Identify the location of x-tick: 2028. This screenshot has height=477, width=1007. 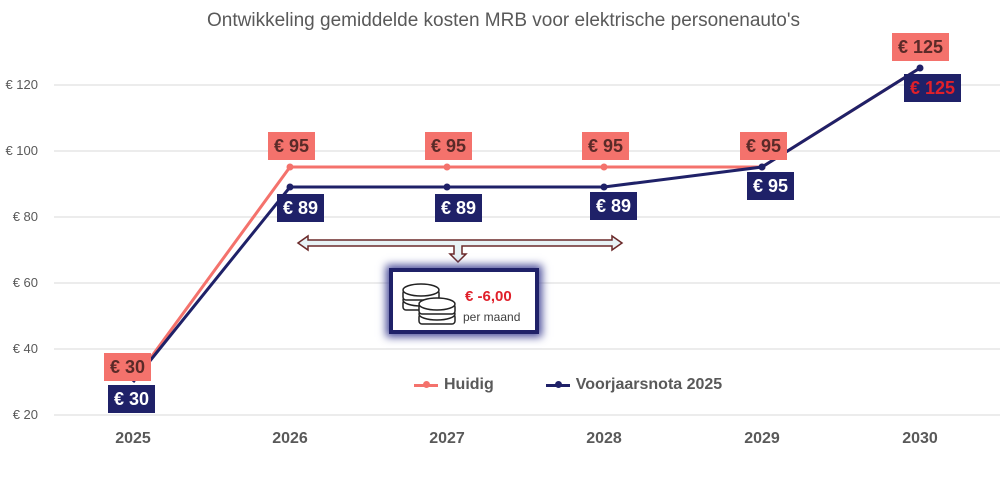
(604, 438).